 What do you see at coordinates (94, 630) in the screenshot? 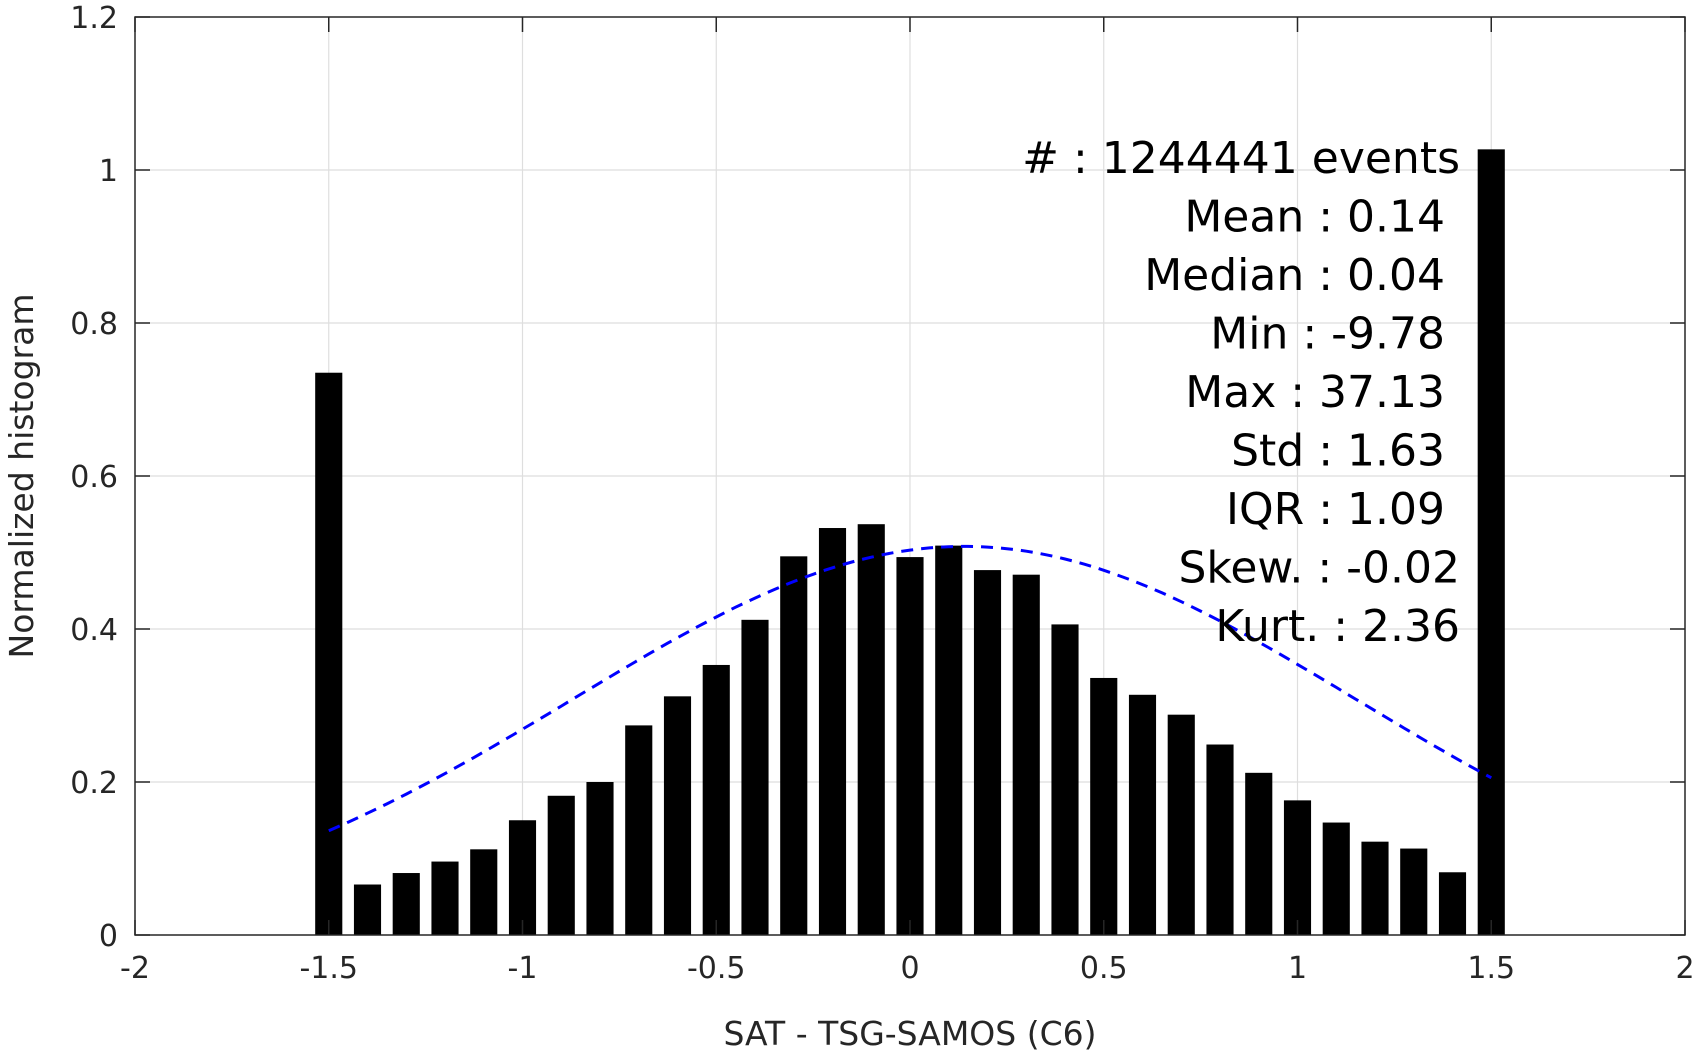
I see `y-tick-label: 0.4` at bounding box center [94, 630].